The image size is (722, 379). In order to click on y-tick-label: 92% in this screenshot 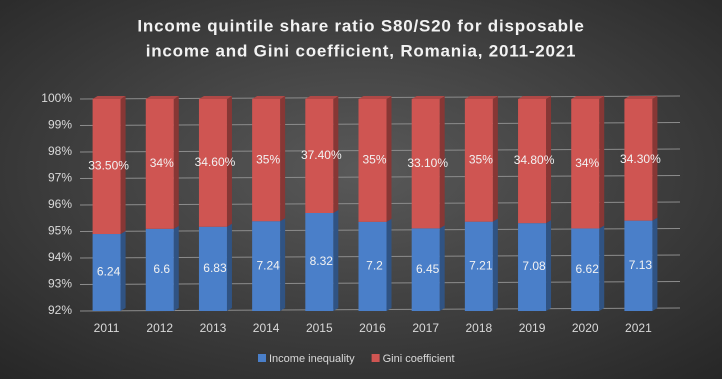, I will do `click(60, 310)`.